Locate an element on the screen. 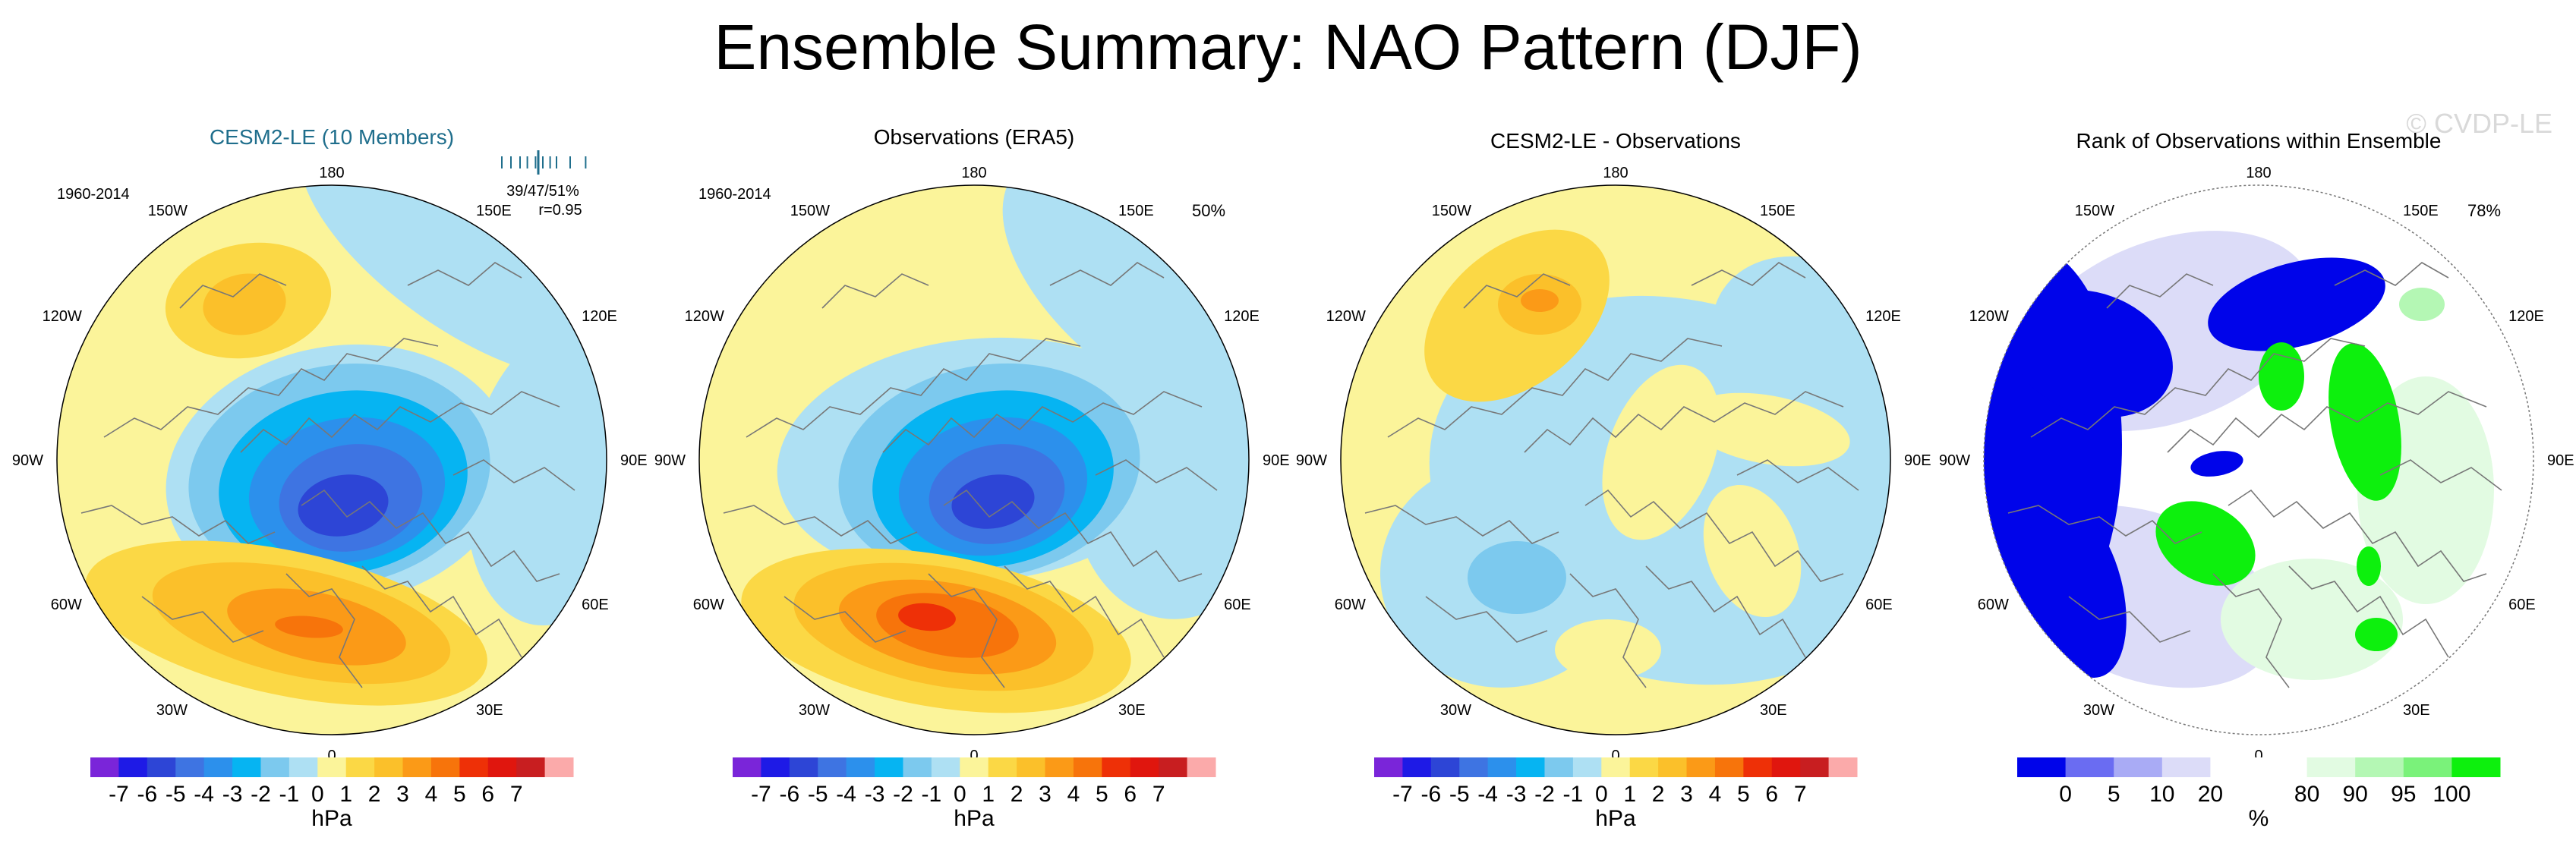 This screenshot has height=847, width=2576. map-border is located at coordinates (2258, 459).